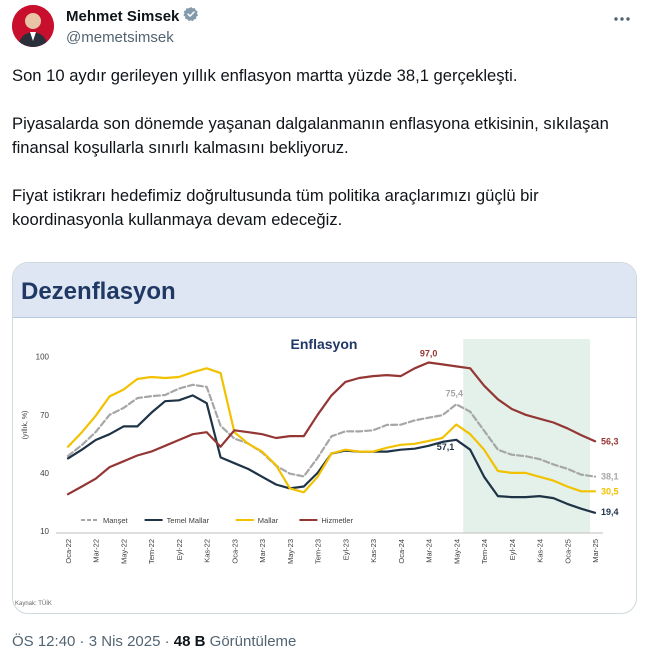 Image resolution: width=647 pixels, height=650 pixels. I want to click on x-tick-label: Eyl-23, so click(345, 549).